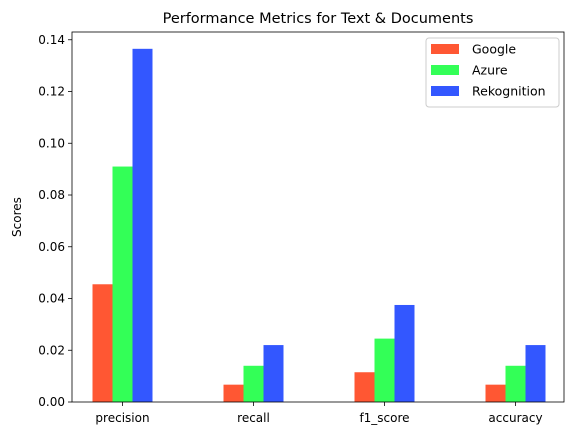 The width and height of the screenshot is (576, 435). What do you see at coordinates (51, 247) in the screenshot?
I see `y-tick-label: 0.06` at bounding box center [51, 247].